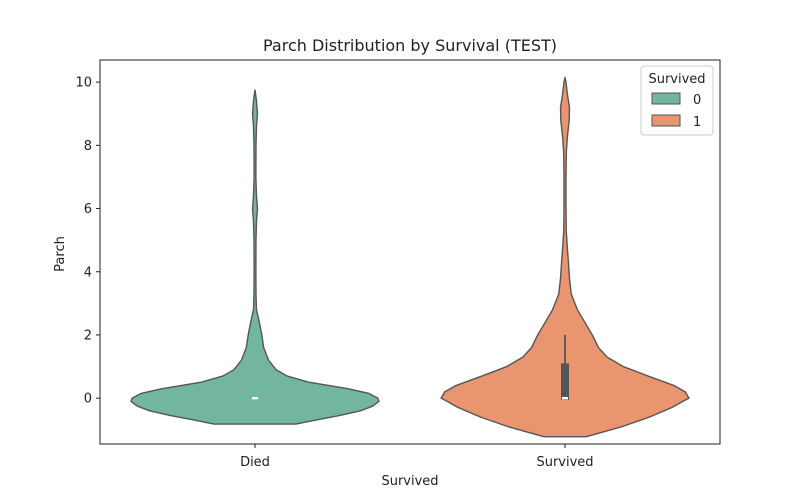 The width and height of the screenshot is (800, 500). What do you see at coordinates (410, 45) in the screenshot?
I see `chart-title: Parch Distribution by Survival (TEST)` at bounding box center [410, 45].